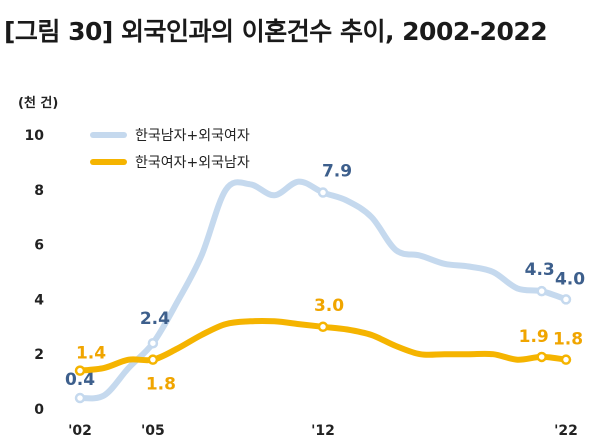 This screenshot has height=448, width=607. What do you see at coordinates (540, 270) in the screenshot?
I see `data-label: 4.3` at bounding box center [540, 270].